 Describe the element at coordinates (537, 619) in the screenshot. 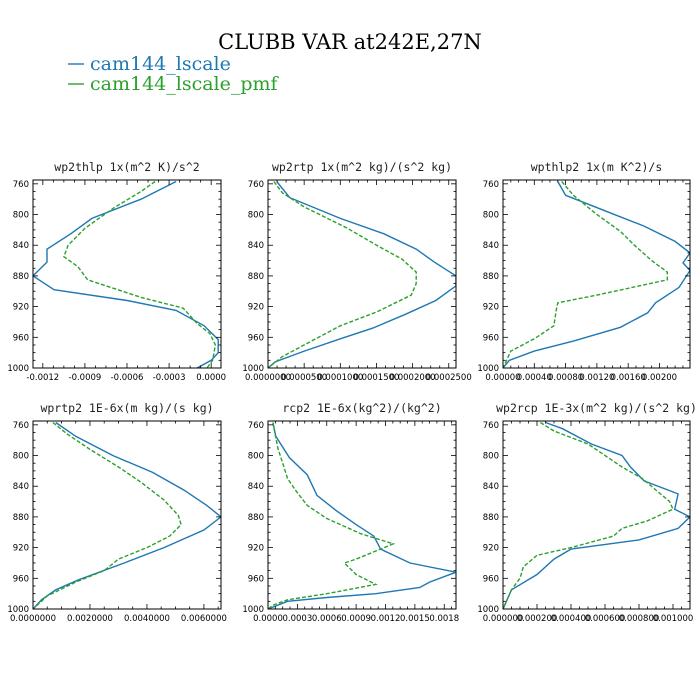

I see `x-tick-label-5-1: 0.000200` at that location.